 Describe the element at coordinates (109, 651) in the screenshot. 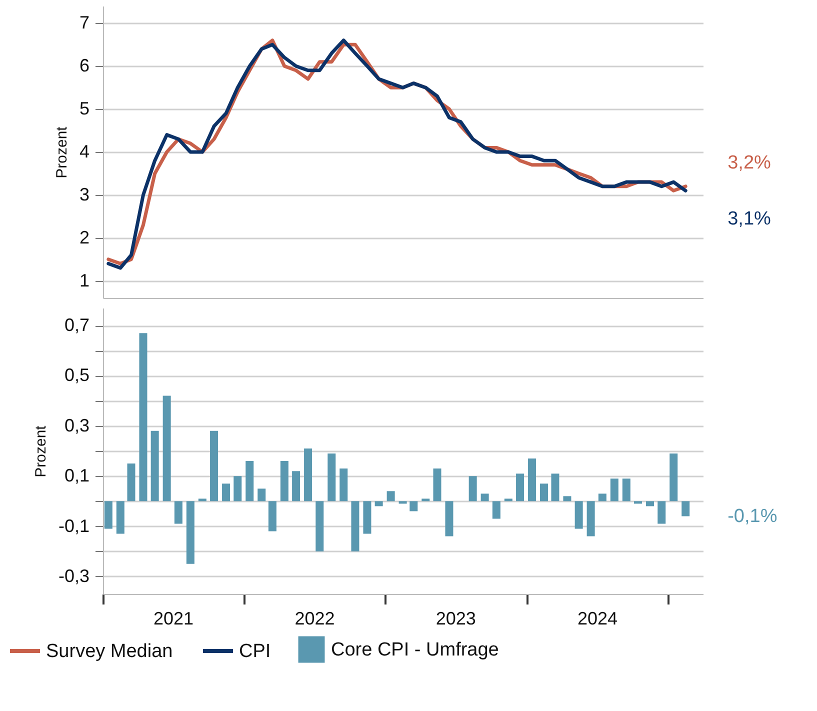

I see `legend-label: Survey Median` at that location.